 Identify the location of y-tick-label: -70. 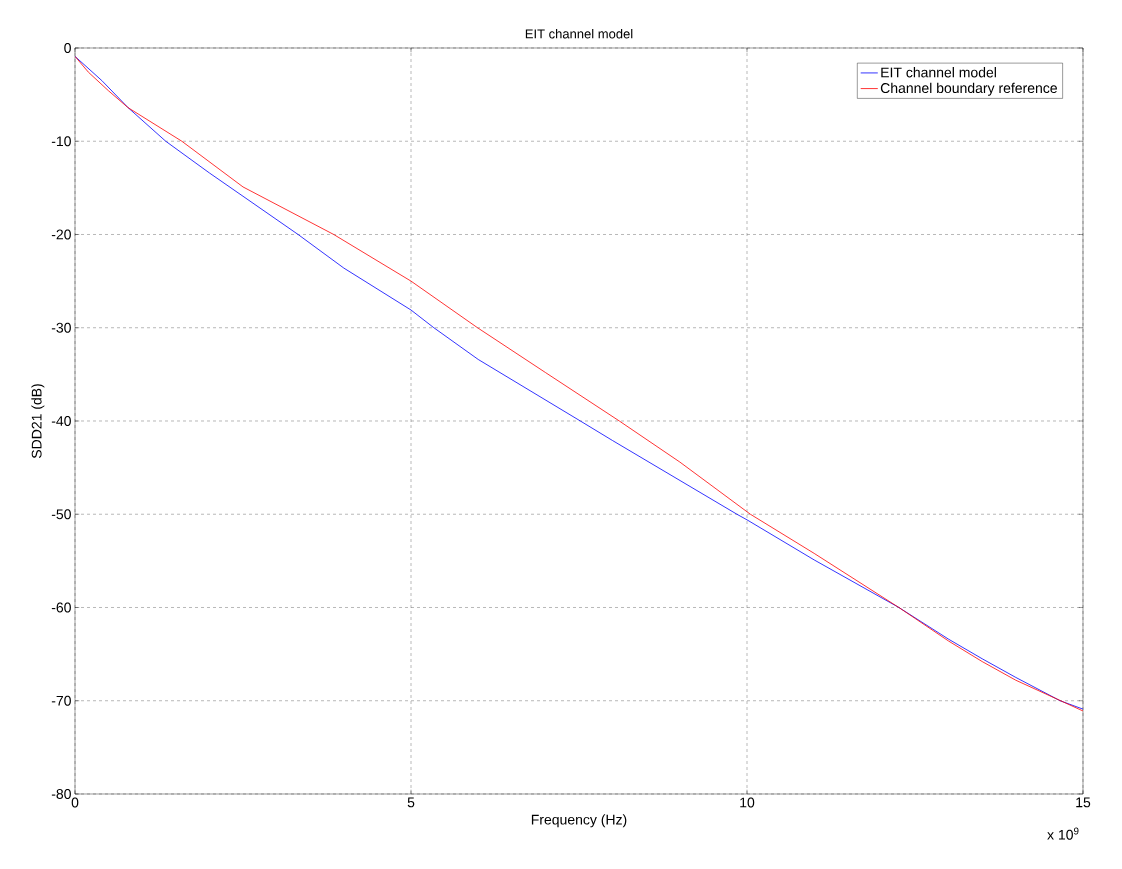
(61, 700).